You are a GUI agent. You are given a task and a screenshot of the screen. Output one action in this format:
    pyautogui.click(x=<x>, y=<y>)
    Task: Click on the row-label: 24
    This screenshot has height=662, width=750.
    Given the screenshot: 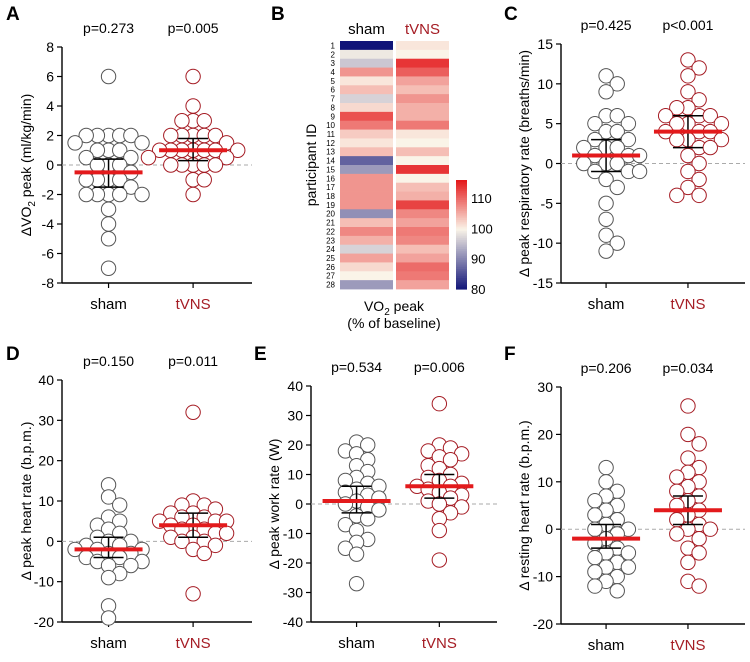 What is the action you would take?
    pyautogui.click(x=330, y=249)
    